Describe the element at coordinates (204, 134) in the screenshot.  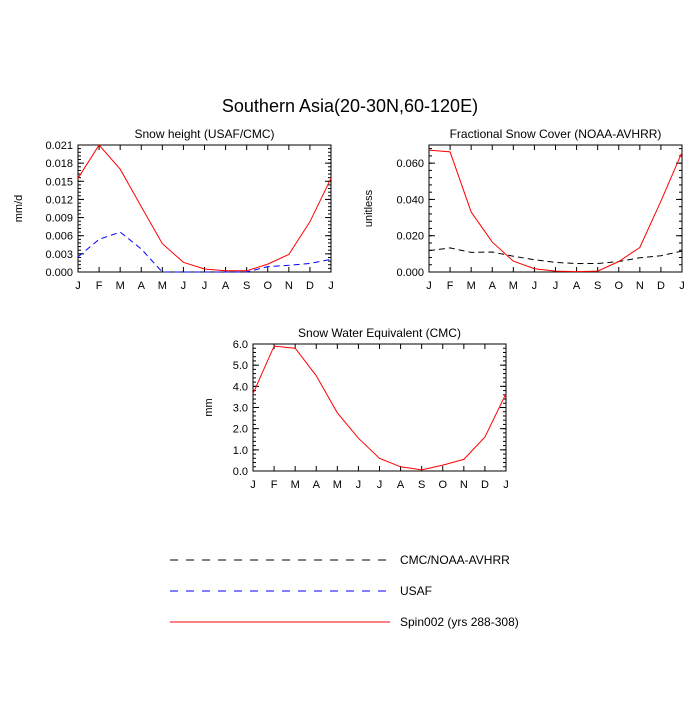
I see `panel-title-snow-height: Snow height (USAF/CMC)` at that location.